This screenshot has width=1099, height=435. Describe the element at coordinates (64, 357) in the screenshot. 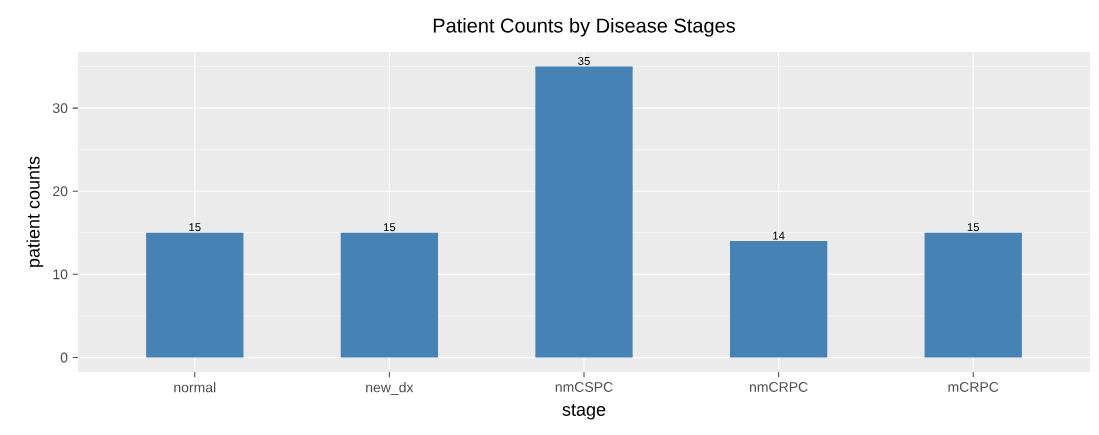

I see `y-tick-label: 0` at that location.